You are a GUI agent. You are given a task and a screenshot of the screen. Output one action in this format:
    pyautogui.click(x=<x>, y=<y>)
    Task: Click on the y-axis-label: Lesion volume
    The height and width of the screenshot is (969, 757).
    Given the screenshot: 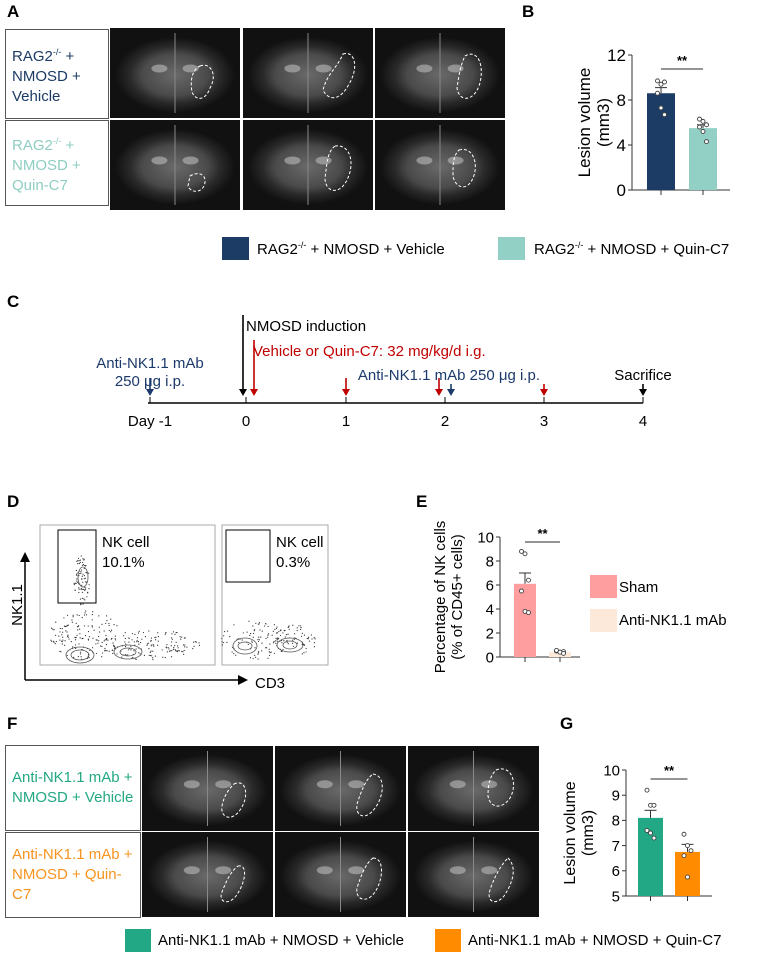 What is the action you would take?
    pyautogui.click(x=570, y=832)
    